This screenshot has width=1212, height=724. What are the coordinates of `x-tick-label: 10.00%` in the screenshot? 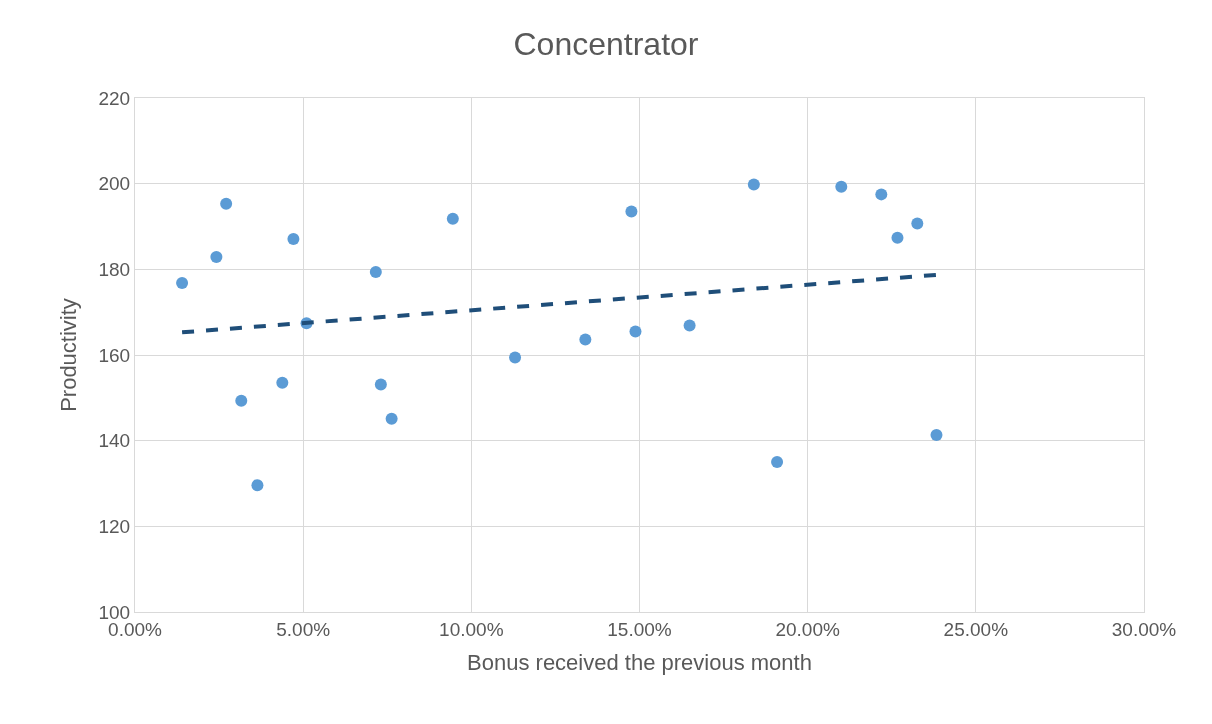 It's located at (471, 629).